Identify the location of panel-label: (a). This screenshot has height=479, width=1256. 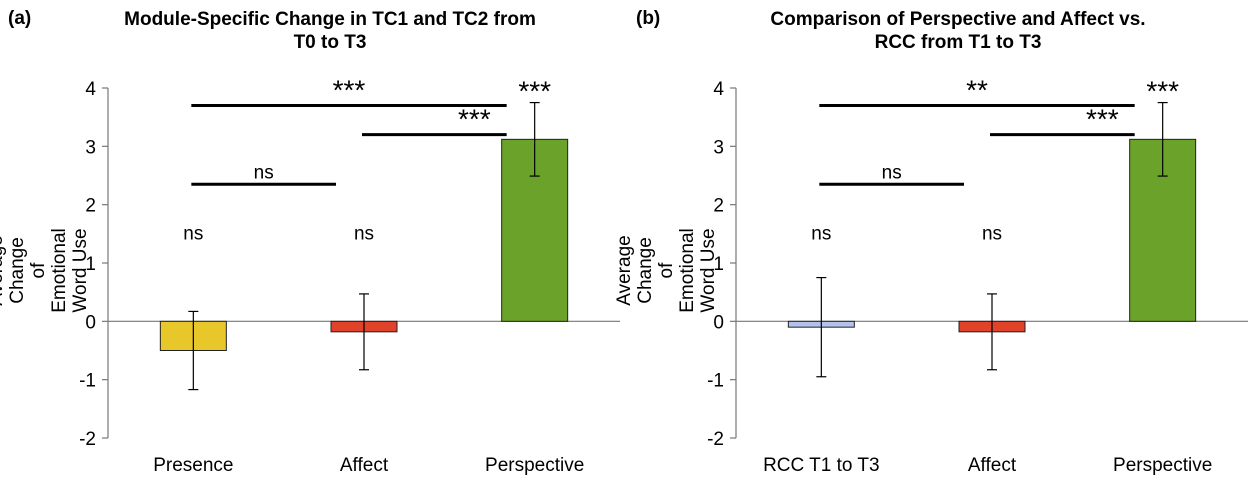
(20, 18).